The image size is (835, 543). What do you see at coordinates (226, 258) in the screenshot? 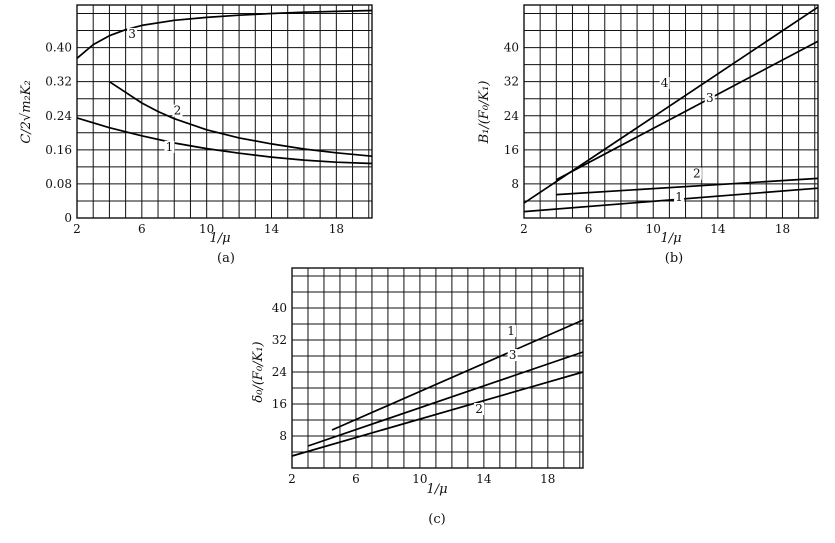
I see `panel-caption: (a)` at bounding box center [226, 258].